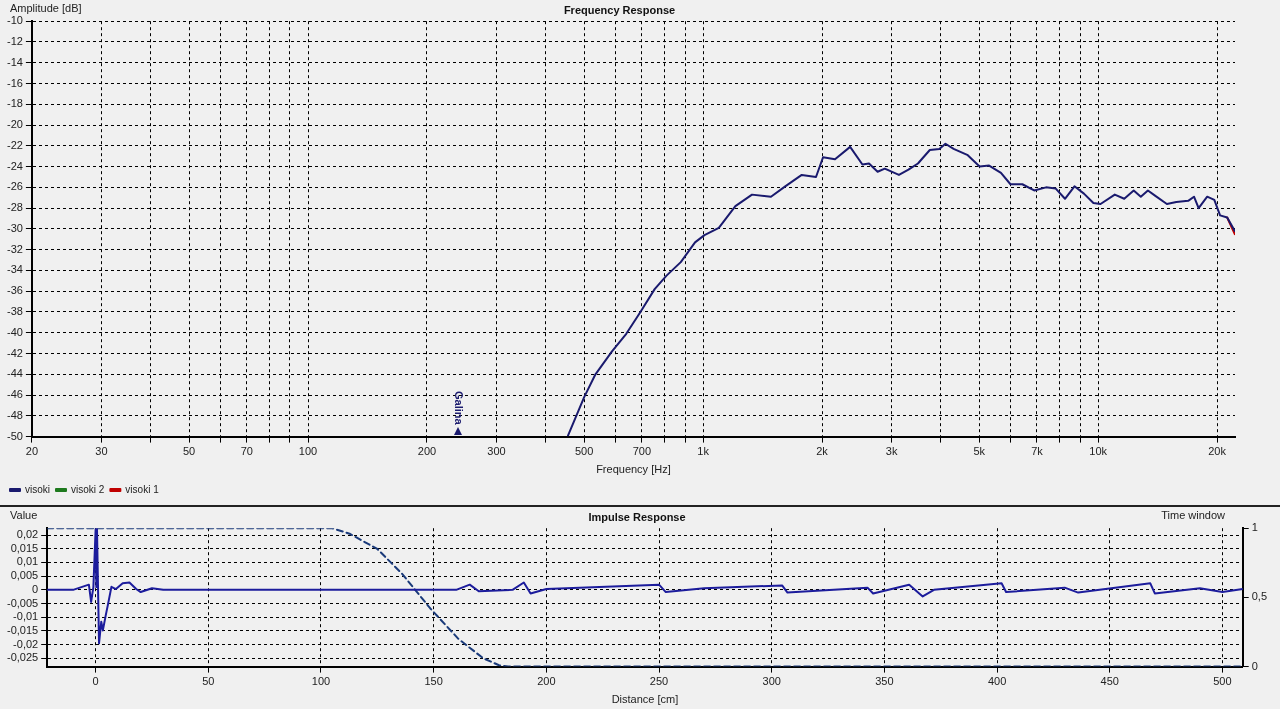 This screenshot has width=1280, height=709. Describe the element at coordinates (14, 269) in the screenshot. I see `y-tick-label: -34` at that location.